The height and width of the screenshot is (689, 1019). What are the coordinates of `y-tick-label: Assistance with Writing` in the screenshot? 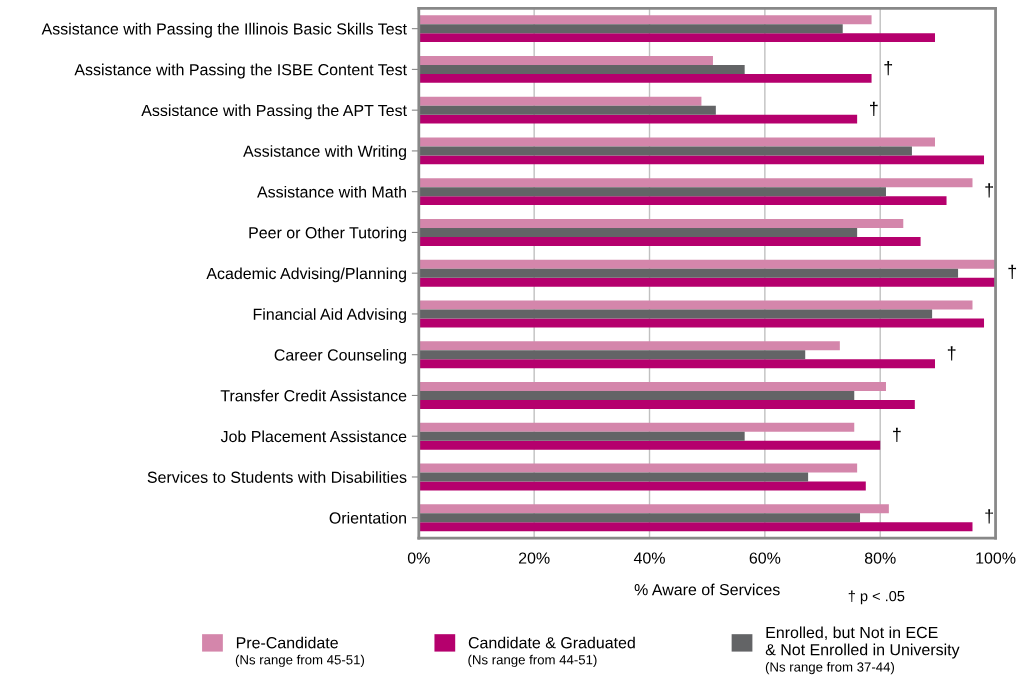 It's located at (324, 153).